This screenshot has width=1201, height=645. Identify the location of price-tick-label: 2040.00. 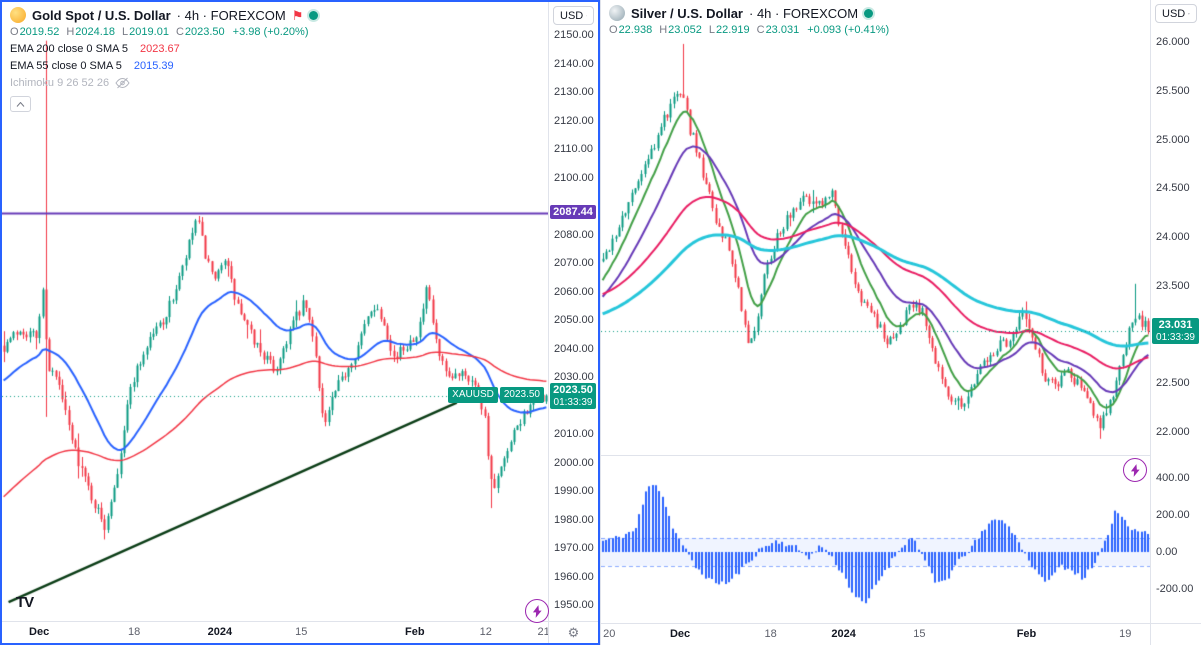
(574, 348).